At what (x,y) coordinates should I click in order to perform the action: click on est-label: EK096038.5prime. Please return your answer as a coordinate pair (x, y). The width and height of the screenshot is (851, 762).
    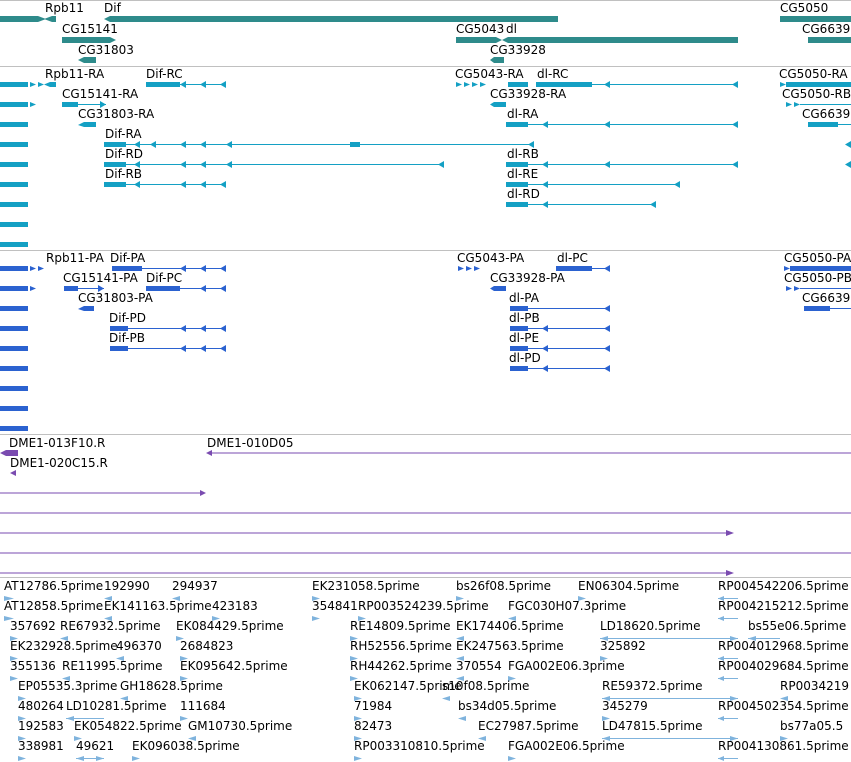
    Looking at the image, I should click on (186, 746).